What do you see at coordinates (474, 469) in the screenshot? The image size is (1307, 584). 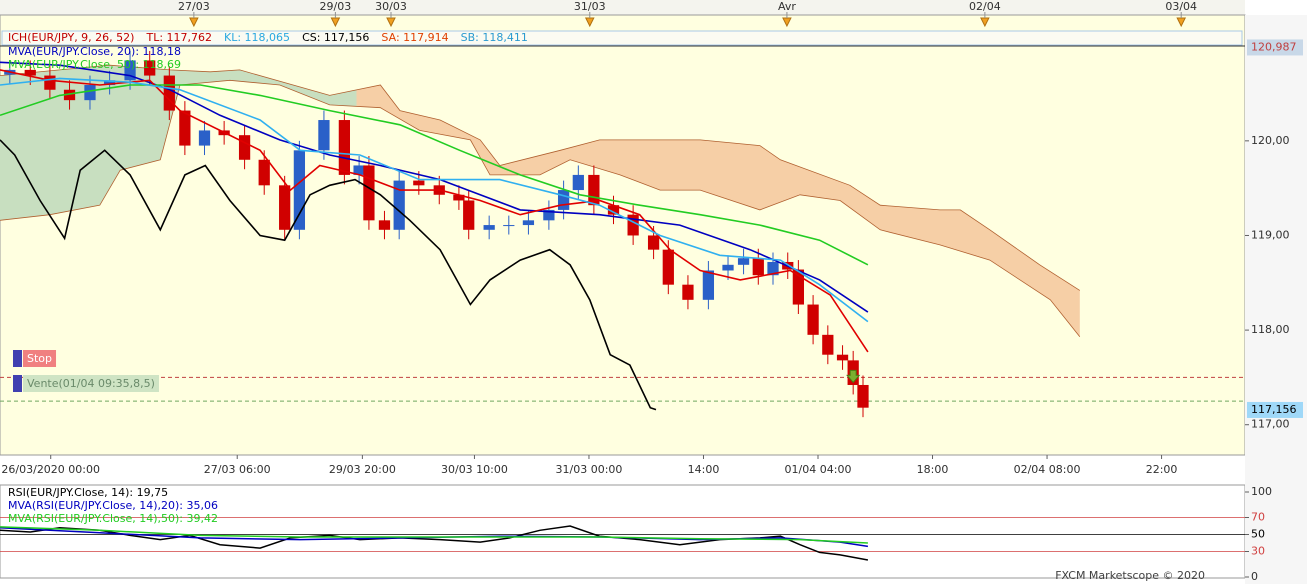 I see `x-tick-label: 30/03 10:00` at bounding box center [474, 469].